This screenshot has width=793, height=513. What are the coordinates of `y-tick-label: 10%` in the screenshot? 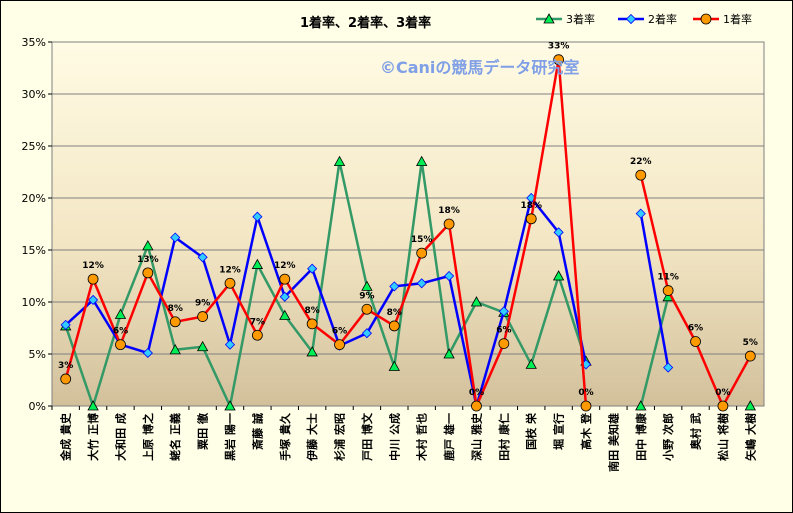 It's located at (34, 302).